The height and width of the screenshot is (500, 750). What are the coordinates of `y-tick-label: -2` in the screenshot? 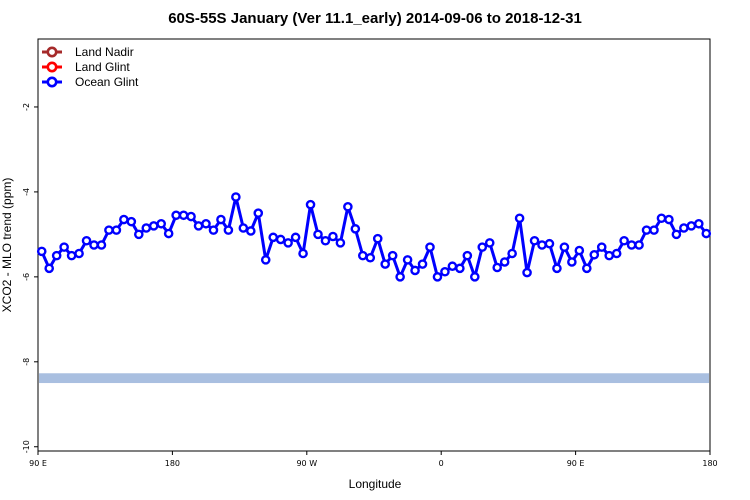 It's located at (26, 107).